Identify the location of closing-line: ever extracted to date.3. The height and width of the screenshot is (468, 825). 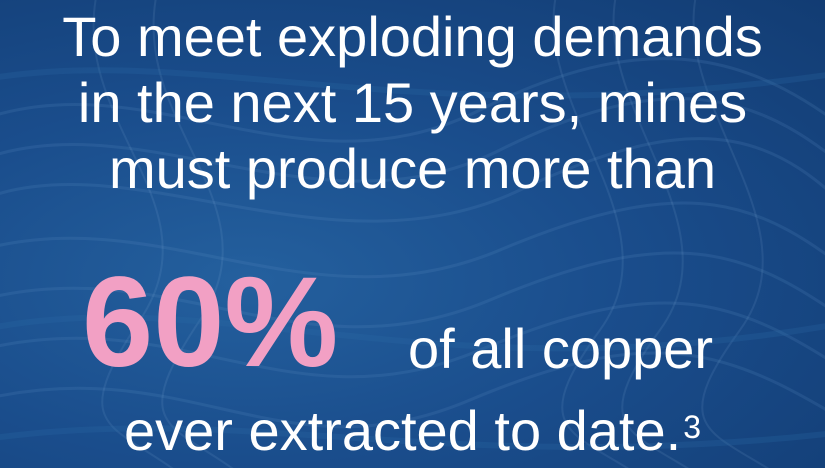
(412, 431).